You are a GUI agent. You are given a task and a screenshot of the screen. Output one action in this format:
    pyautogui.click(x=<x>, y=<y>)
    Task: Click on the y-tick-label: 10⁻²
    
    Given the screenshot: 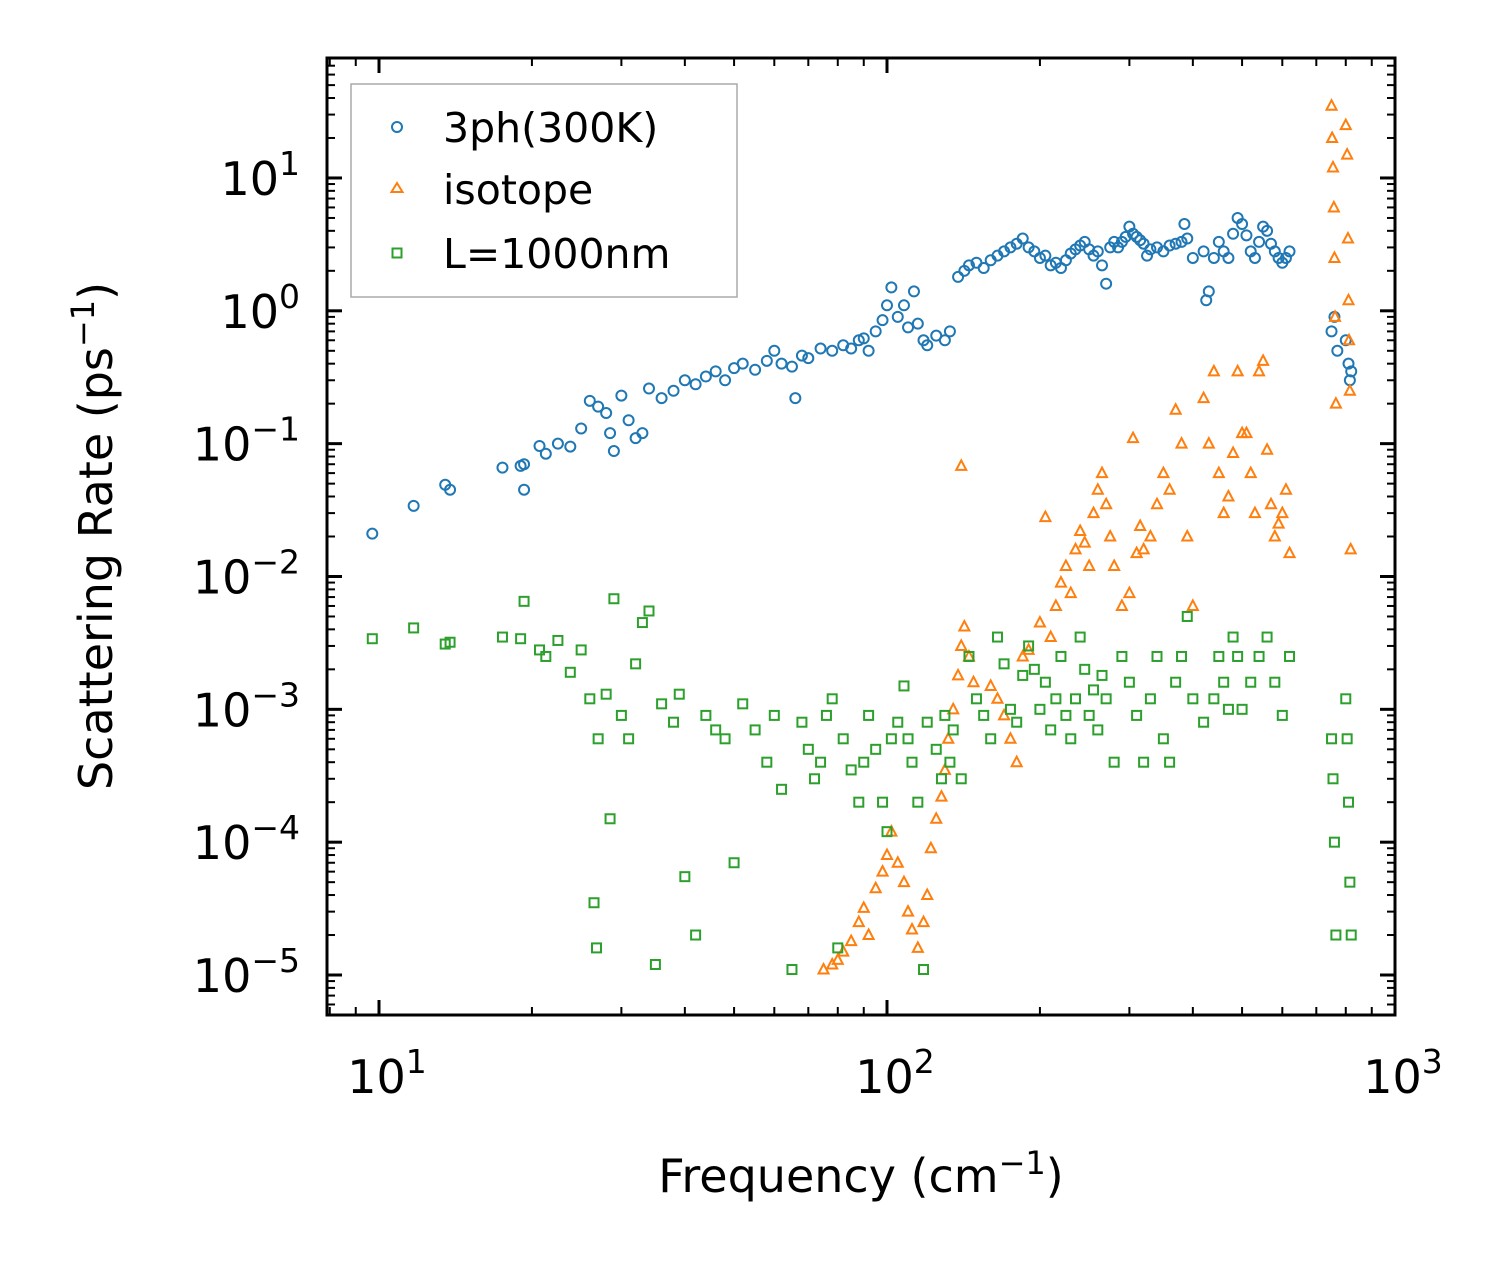 What is the action you would take?
    pyautogui.click(x=246, y=573)
    